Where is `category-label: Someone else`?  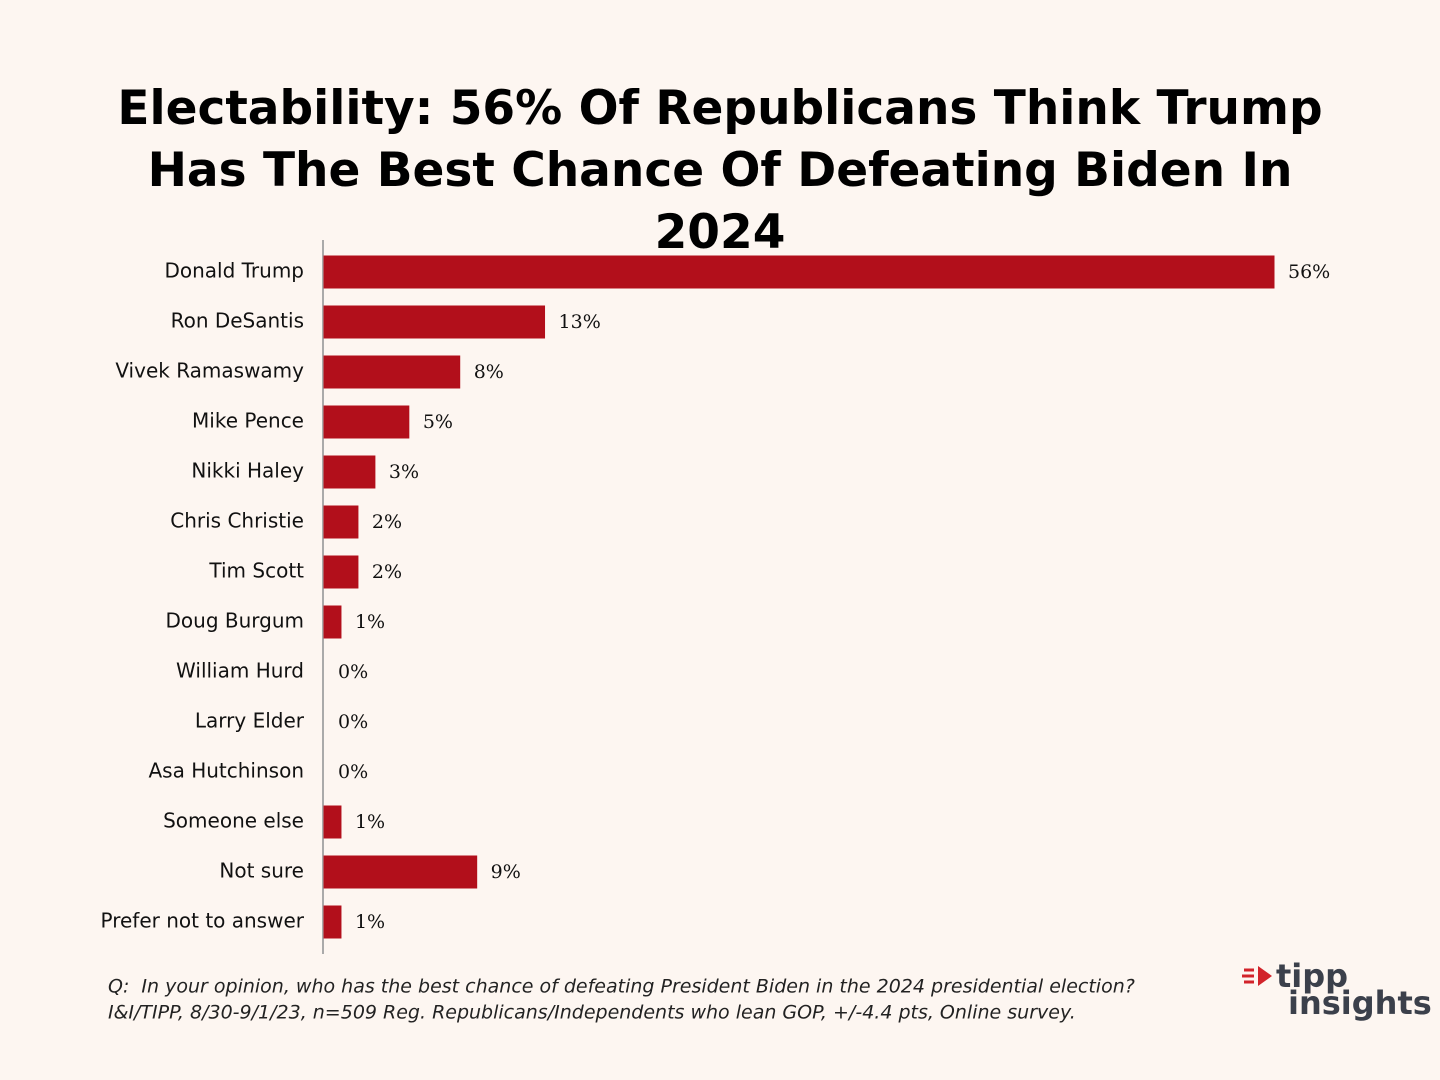
category-label: Someone else is located at coordinates (233, 821).